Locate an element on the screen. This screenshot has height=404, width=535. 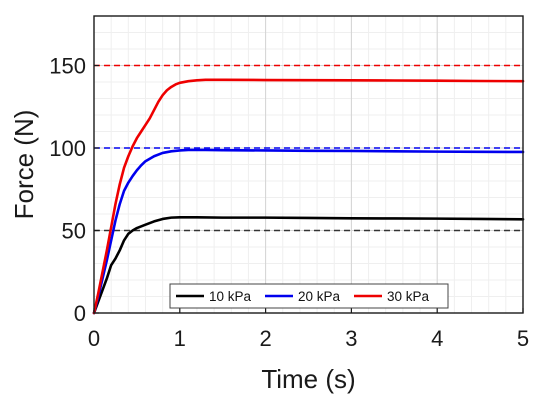
y-tick-label: 100 is located at coordinates (67, 148).